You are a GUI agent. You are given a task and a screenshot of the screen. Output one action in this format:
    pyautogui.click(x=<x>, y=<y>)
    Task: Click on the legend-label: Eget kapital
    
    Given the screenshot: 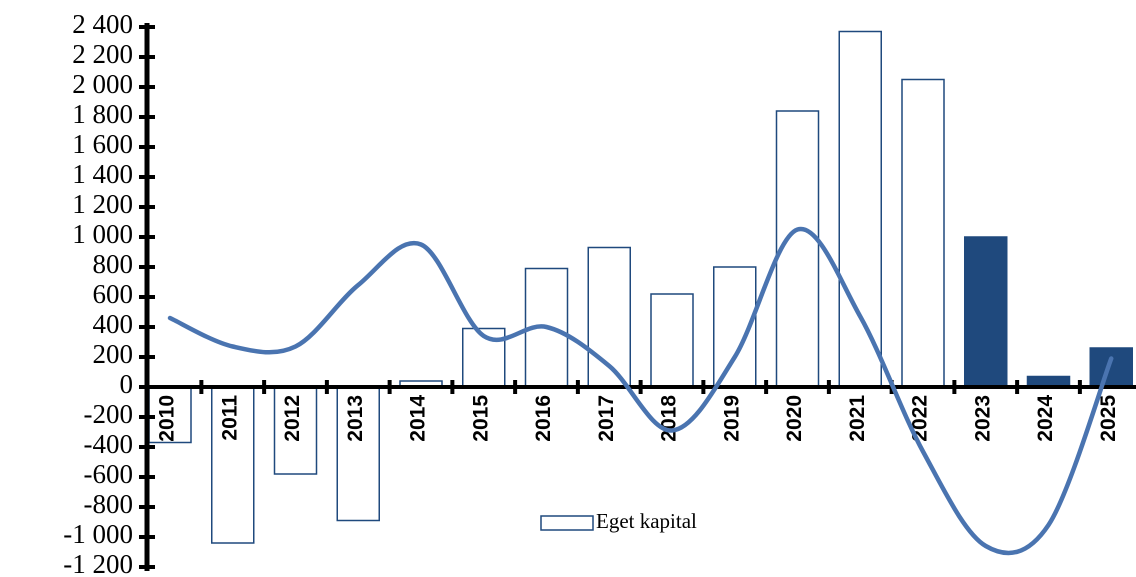 What is the action you would take?
    pyautogui.click(x=646, y=521)
    